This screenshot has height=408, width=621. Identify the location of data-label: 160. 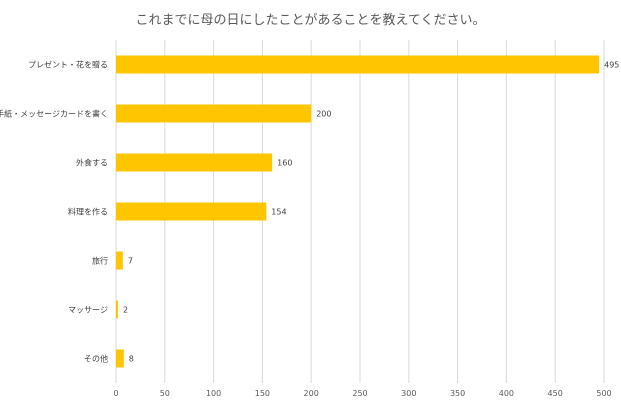
(284, 163).